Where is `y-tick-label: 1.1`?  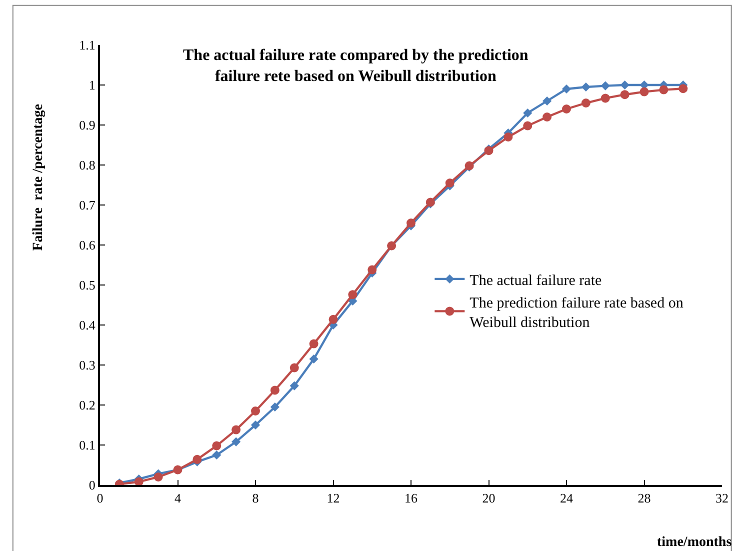
y-tick-label: 1.1 is located at coordinates (87, 45).